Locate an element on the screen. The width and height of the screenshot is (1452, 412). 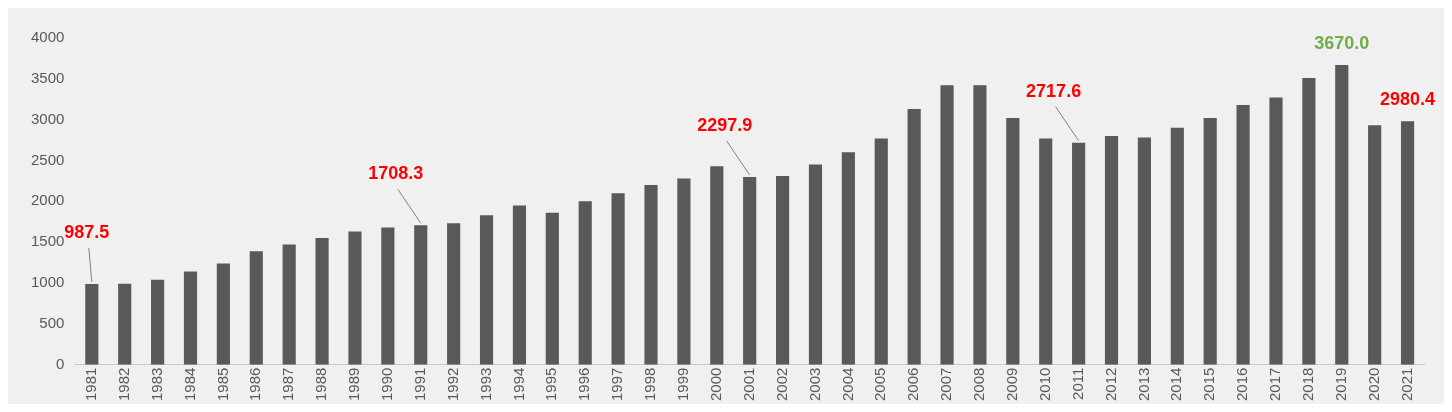
x-tick-label: 2014 is located at coordinates (1176, 384).